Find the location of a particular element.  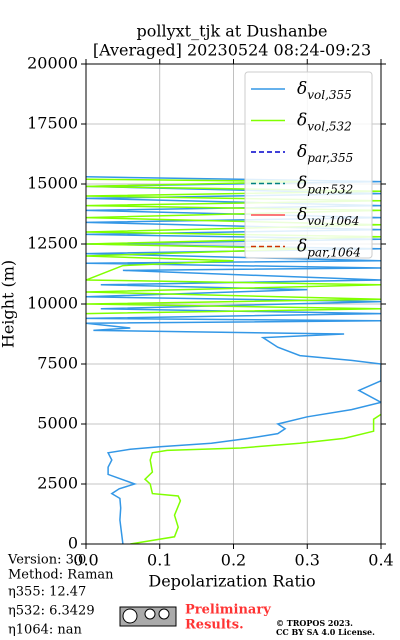

chart-title: pollyxt_tjk at Dushanbe is located at coordinates (231, 31).